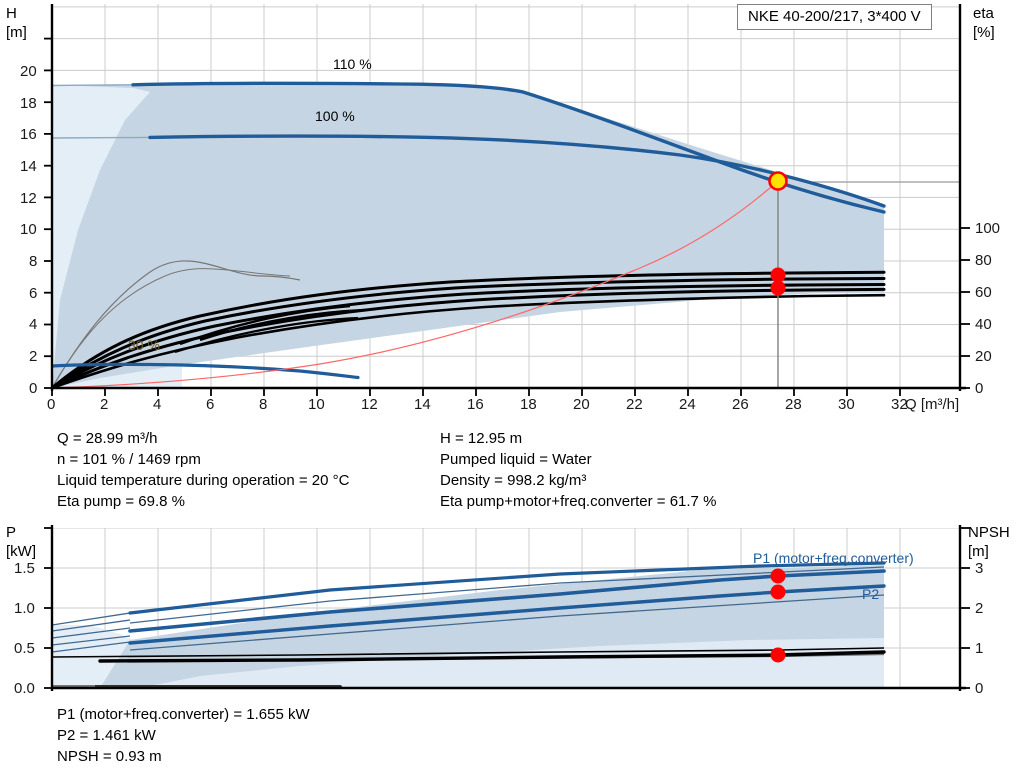 This screenshot has height=781, width=1024. Describe the element at coordinates (979, 648) in the screenshot. I see `npsh-tick-1: 1` at that location.